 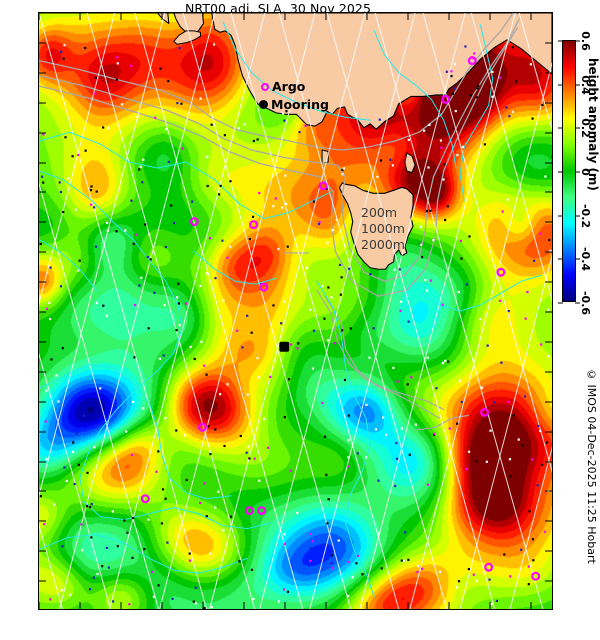 I want to click on colorbar-tick-mark-left, so click(x=560, y=85).